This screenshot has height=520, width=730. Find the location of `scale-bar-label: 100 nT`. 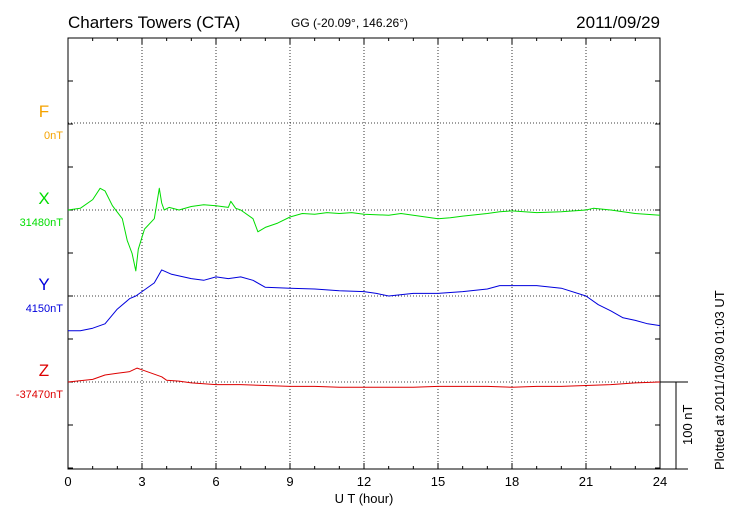

scale-bar-label: 100 nT is located at coordinates (687, 424).